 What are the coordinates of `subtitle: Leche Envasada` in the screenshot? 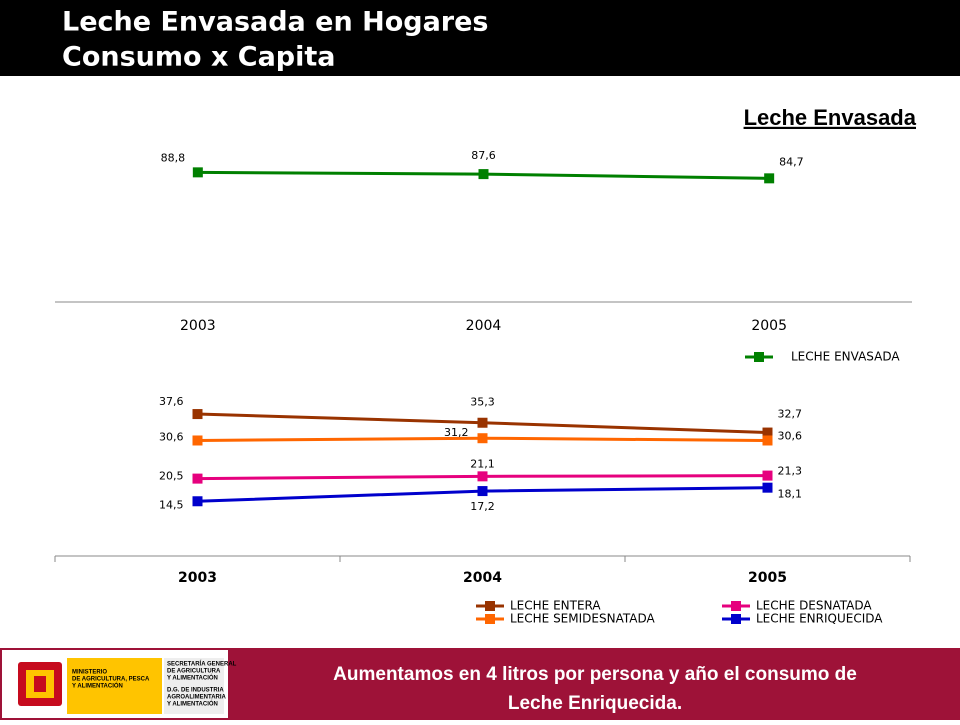 It's located at (830, 117).